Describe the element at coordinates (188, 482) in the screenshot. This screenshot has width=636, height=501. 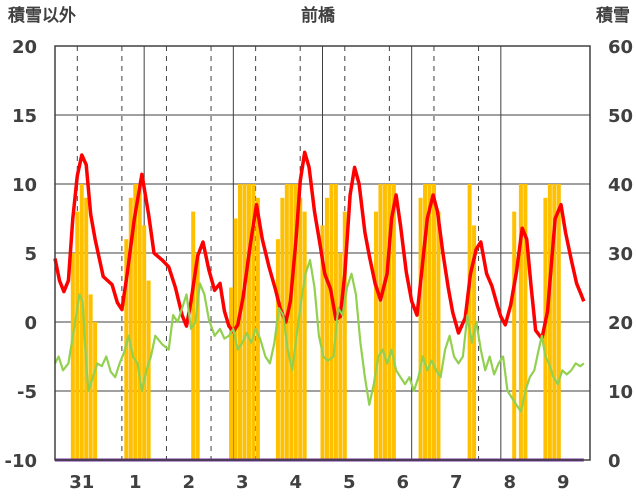
I see `x-tick-label: 2` at that location.